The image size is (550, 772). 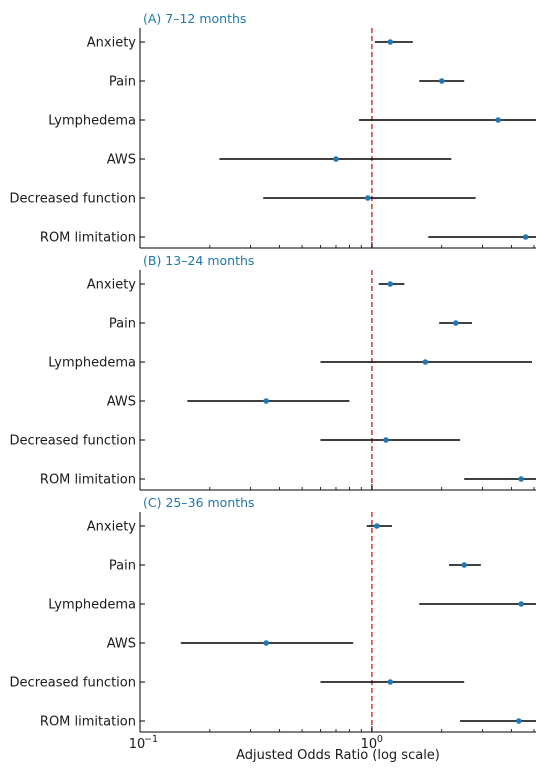 What do you see at coordinates (151, 739) in the screenshot?
I see `x-tick-exponent: −1` at bounding box center [151, 739].